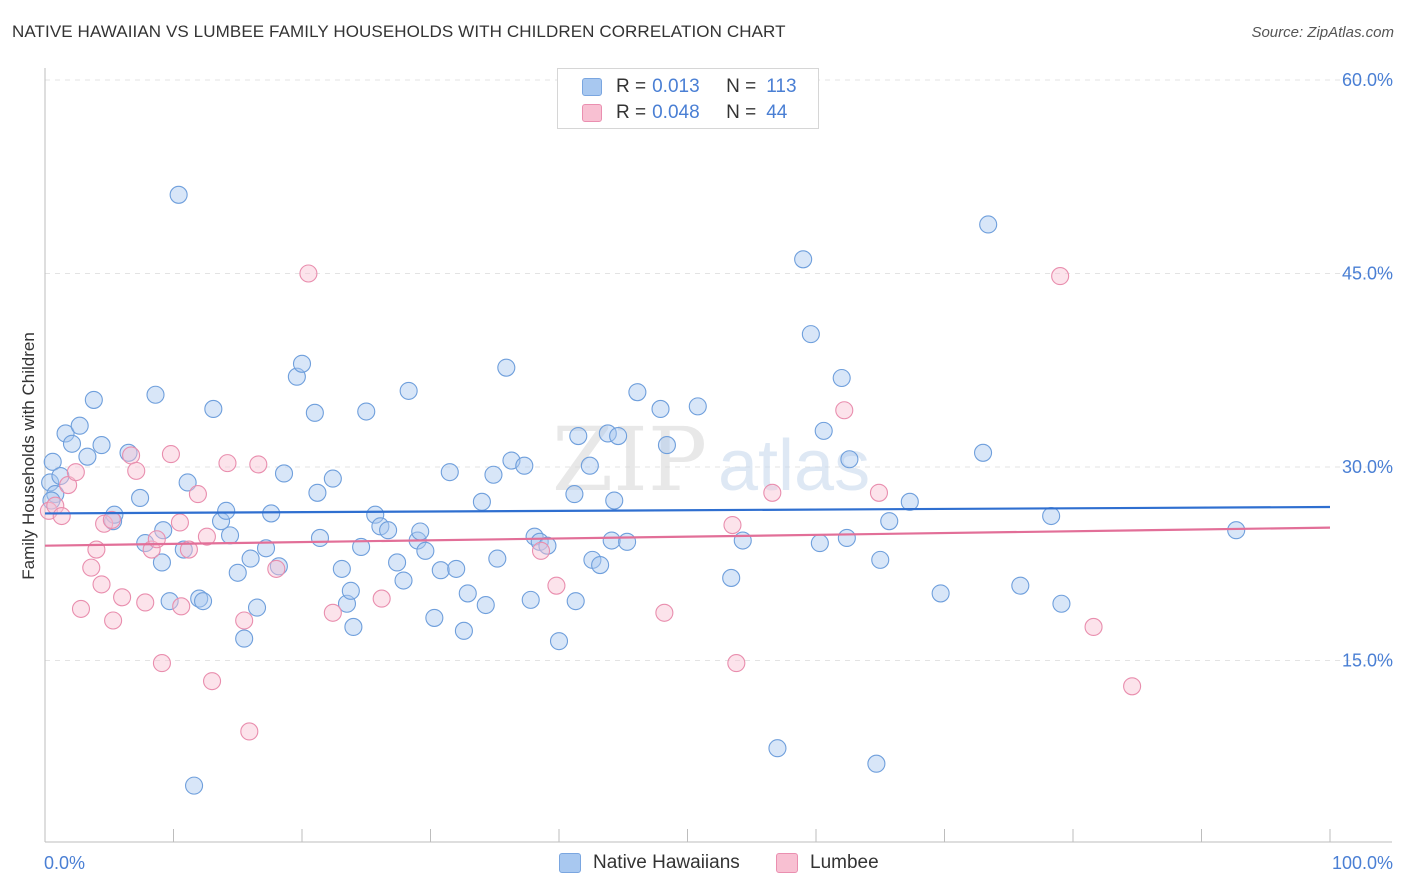 The image size is (1406, 892). I want to click on trend-line-native-hawaiians, so click(687, 510).